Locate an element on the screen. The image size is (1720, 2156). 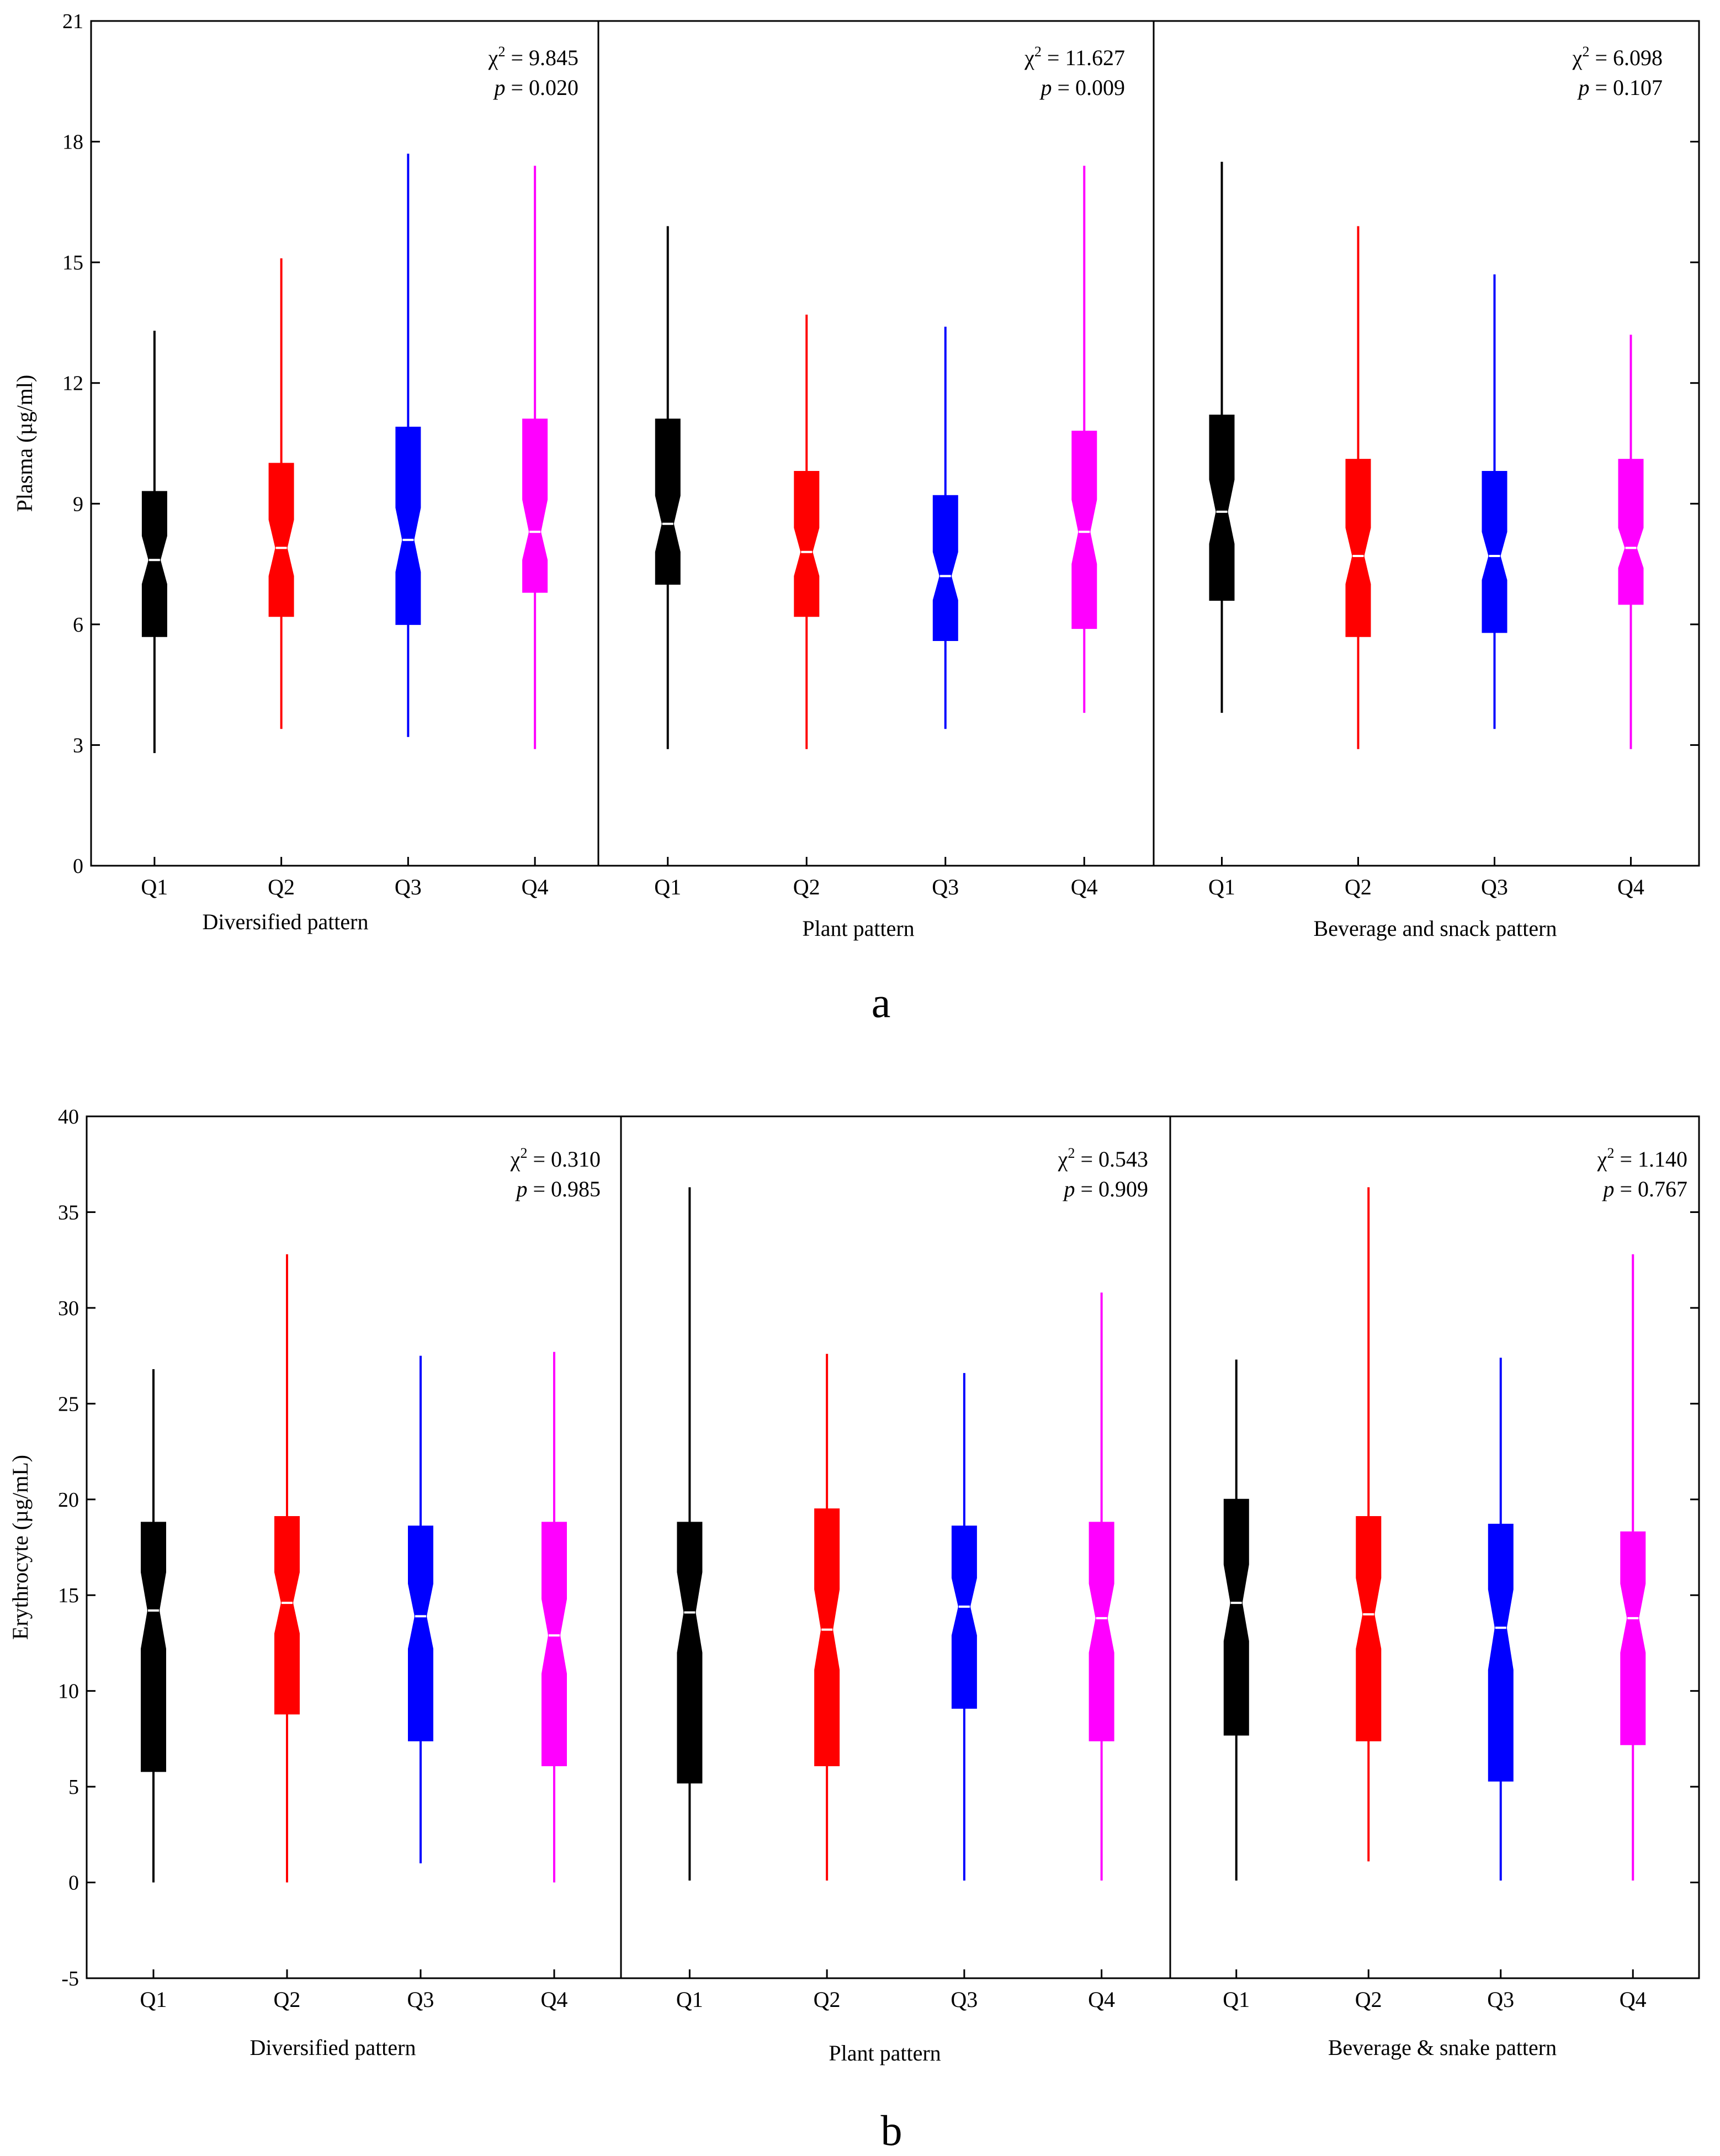
y-tick-label: 5 is located at coordinates (73, 1788).